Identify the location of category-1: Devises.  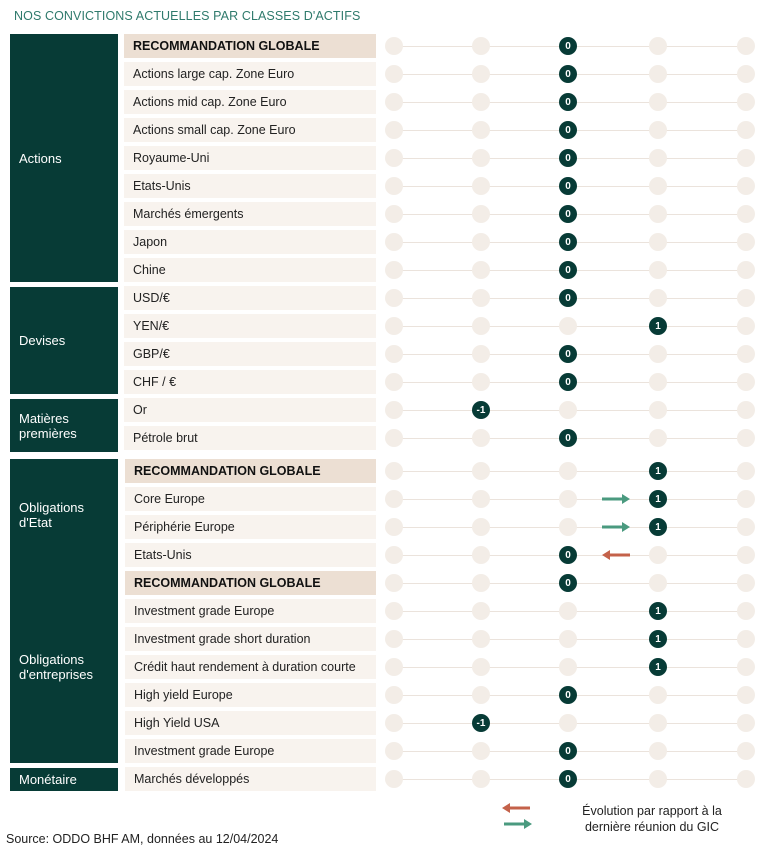
(64, 340).